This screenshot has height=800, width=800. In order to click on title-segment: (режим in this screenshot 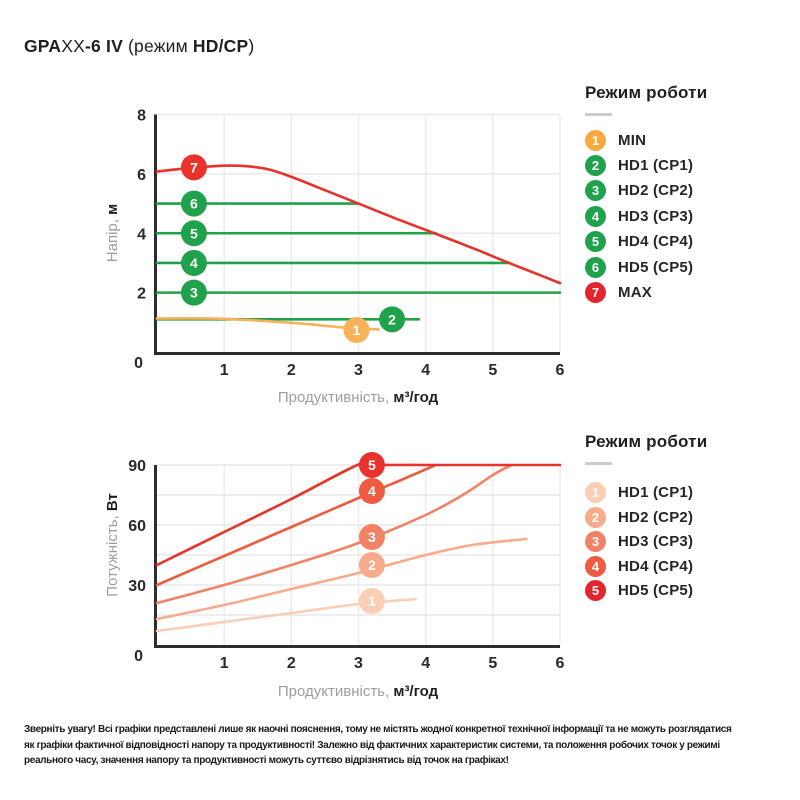, I will do `click(157, 46)`.